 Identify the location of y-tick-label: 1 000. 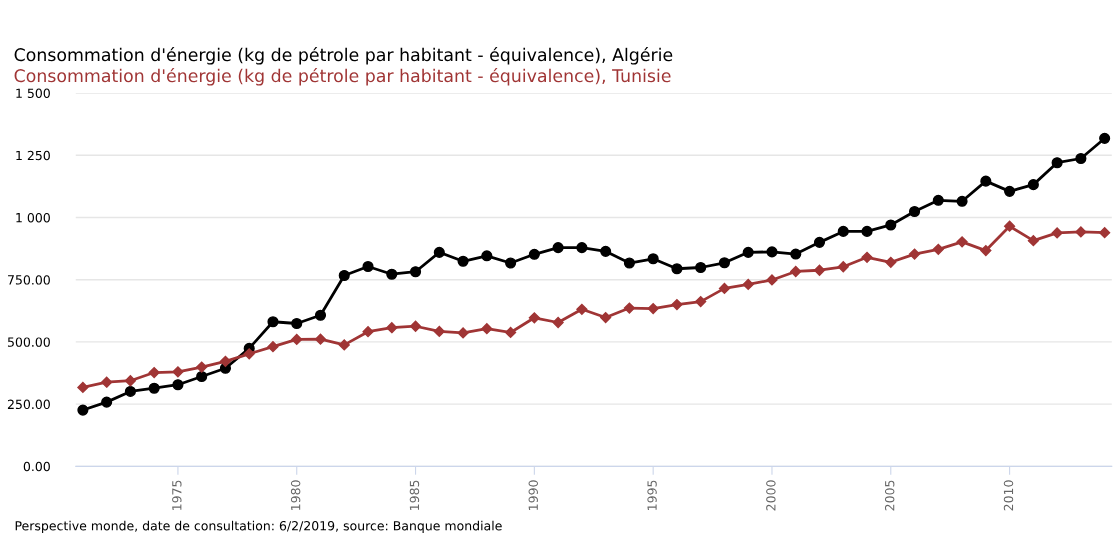
(33, 217).